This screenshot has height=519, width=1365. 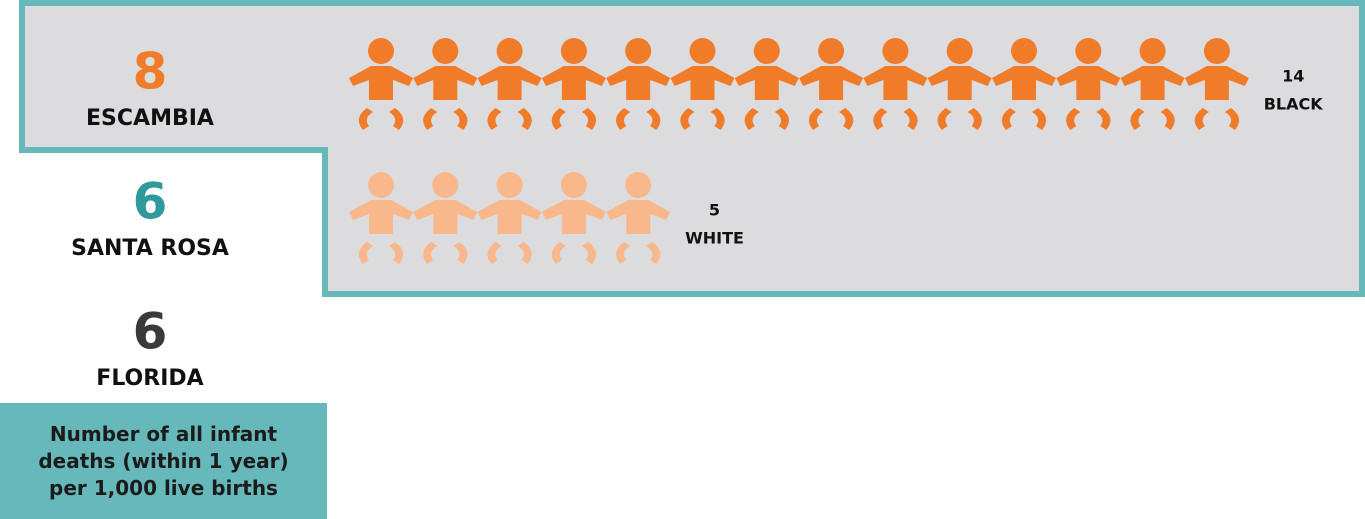 I want to click on group-count: 5, so click(x=714, y=210).